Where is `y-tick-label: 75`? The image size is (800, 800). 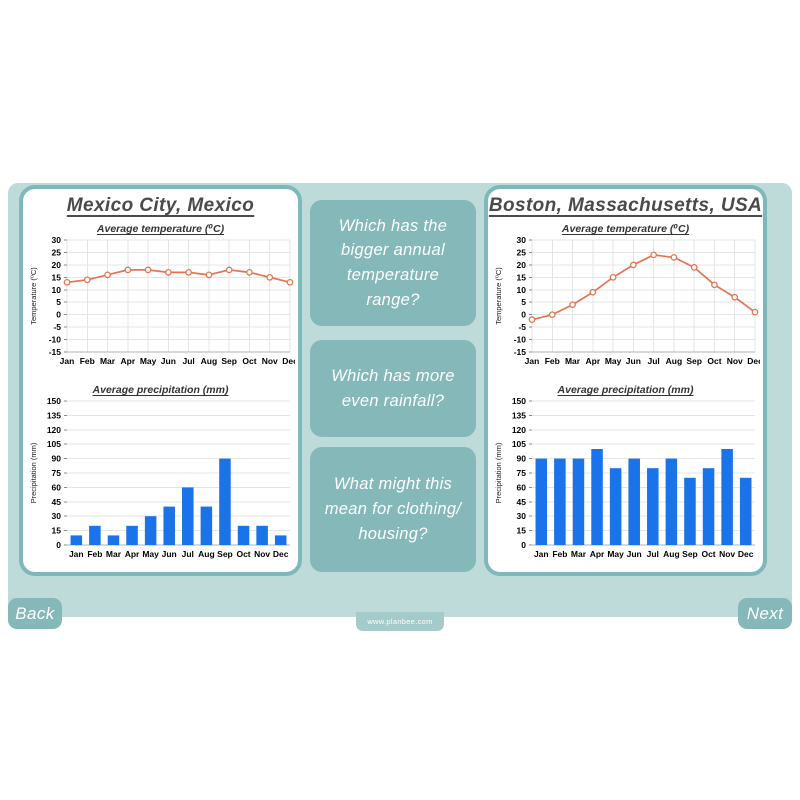
y-tick-label: 75 is located at coordinates (56, 473).